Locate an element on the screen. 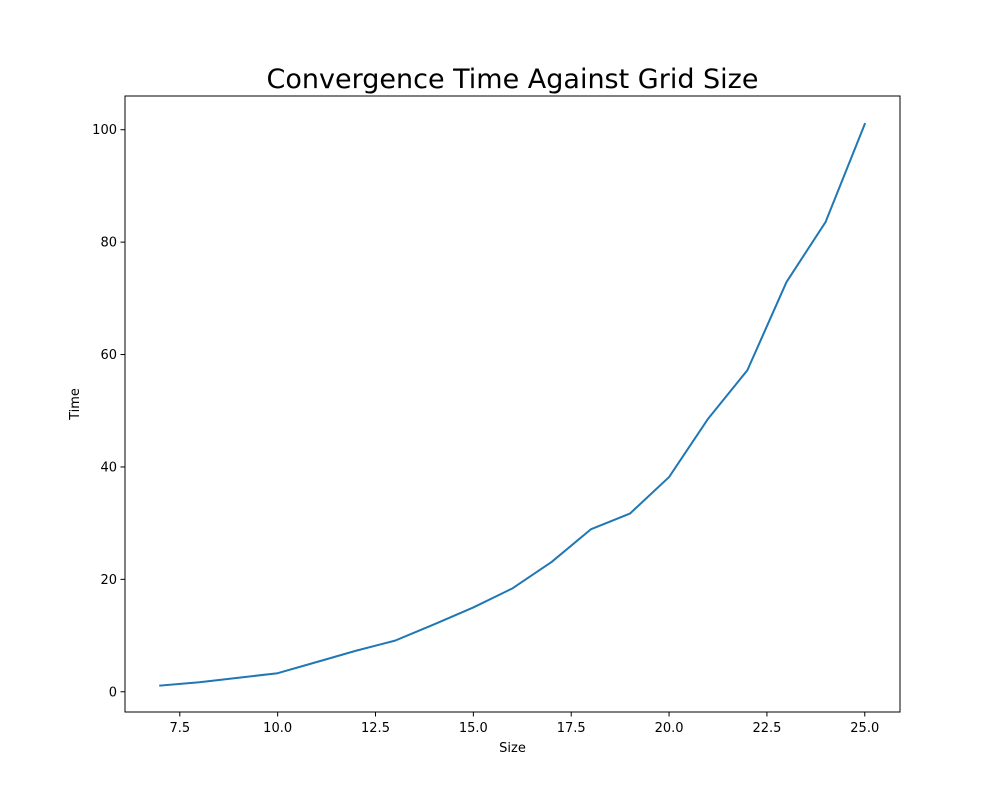  x-axis-ticks: 7.5 10.0 12.5 15.0 17.5 20.0 22.5 25.0 is located at coordinates (524, 724).